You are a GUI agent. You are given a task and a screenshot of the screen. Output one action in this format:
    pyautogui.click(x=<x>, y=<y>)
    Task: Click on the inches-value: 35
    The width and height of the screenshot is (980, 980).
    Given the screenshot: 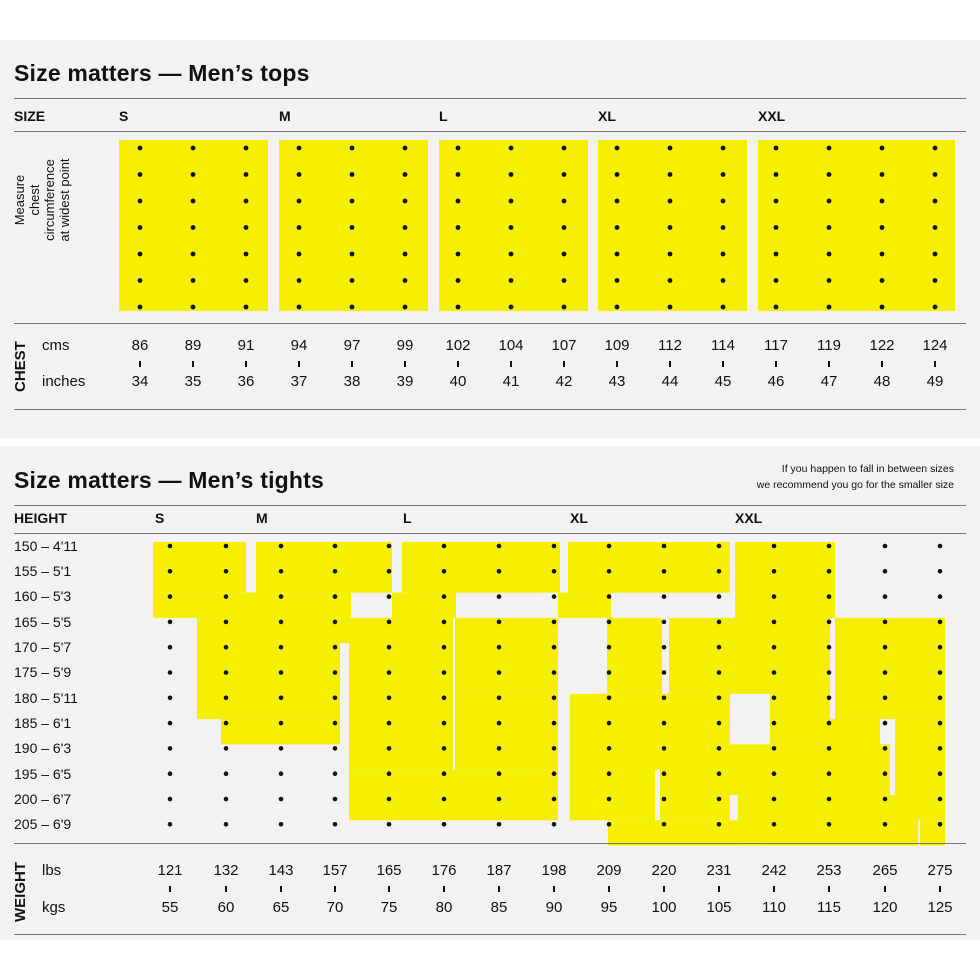 What is the action you would take?
    pyautogui.click(x=193, y=381)
    